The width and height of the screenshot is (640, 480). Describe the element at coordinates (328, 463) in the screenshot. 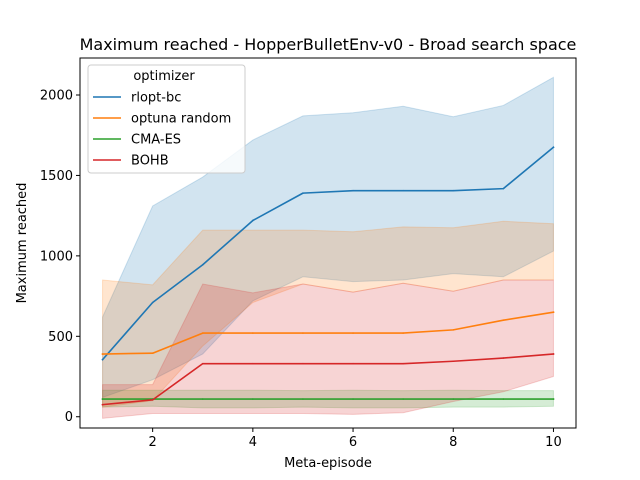

I see `x-axis-label: Meta-episode` at that location.